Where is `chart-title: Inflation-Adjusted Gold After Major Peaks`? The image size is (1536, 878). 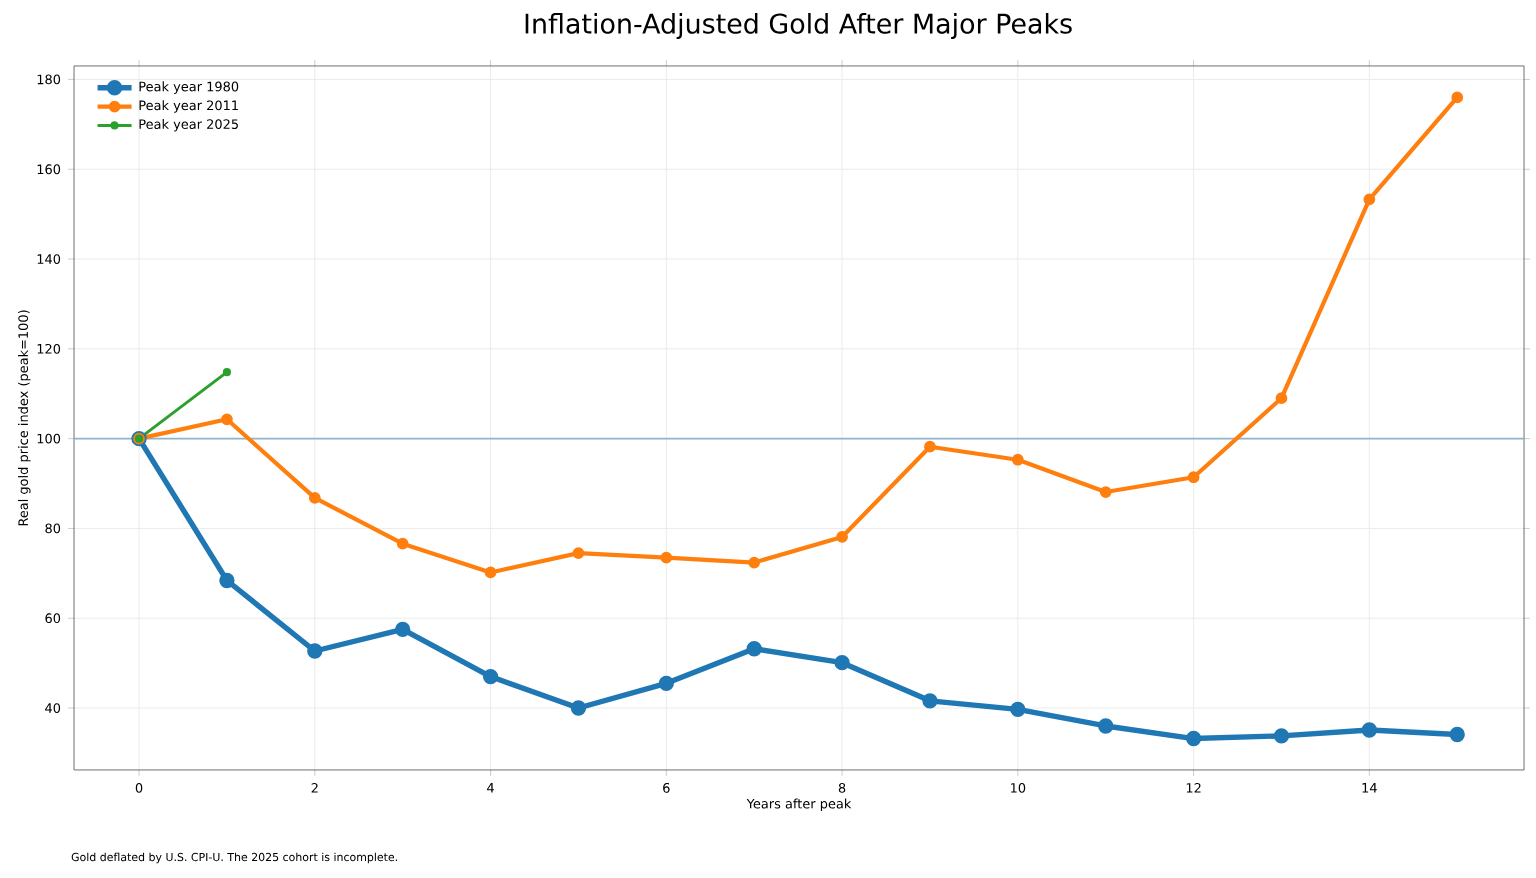 chart-title: Inflation-Adjusted Gold After Major Peaks is located at coordinates (798, 25).